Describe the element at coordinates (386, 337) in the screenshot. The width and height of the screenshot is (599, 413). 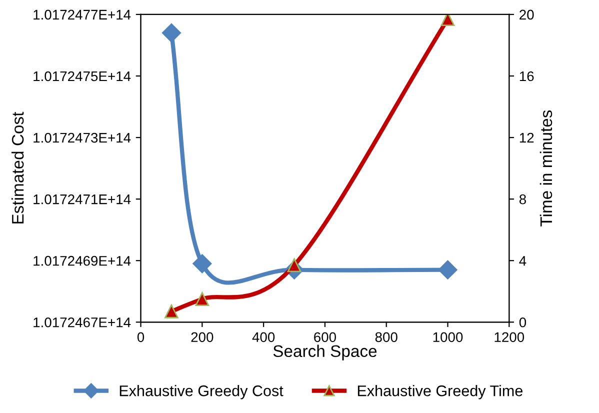
I see `x-tick-label: 800` at that location.